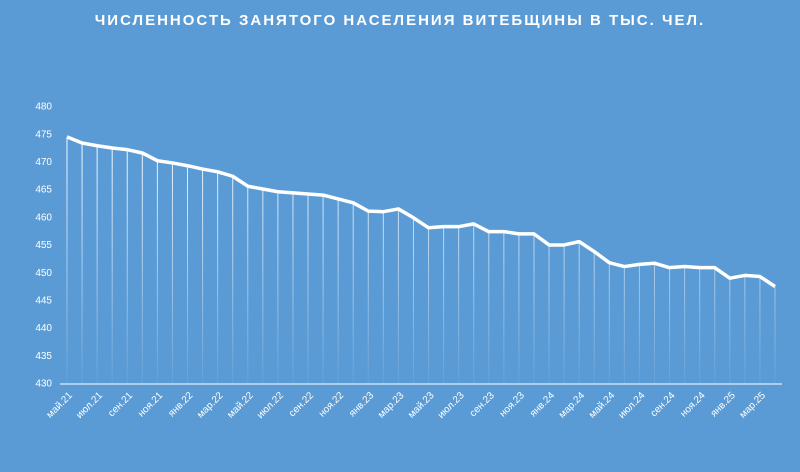 This screenshot has width=800, height=472. Describe the element at coordinates (43, 328) in the screenshot. I see `y-tick-label: 440` at that location.